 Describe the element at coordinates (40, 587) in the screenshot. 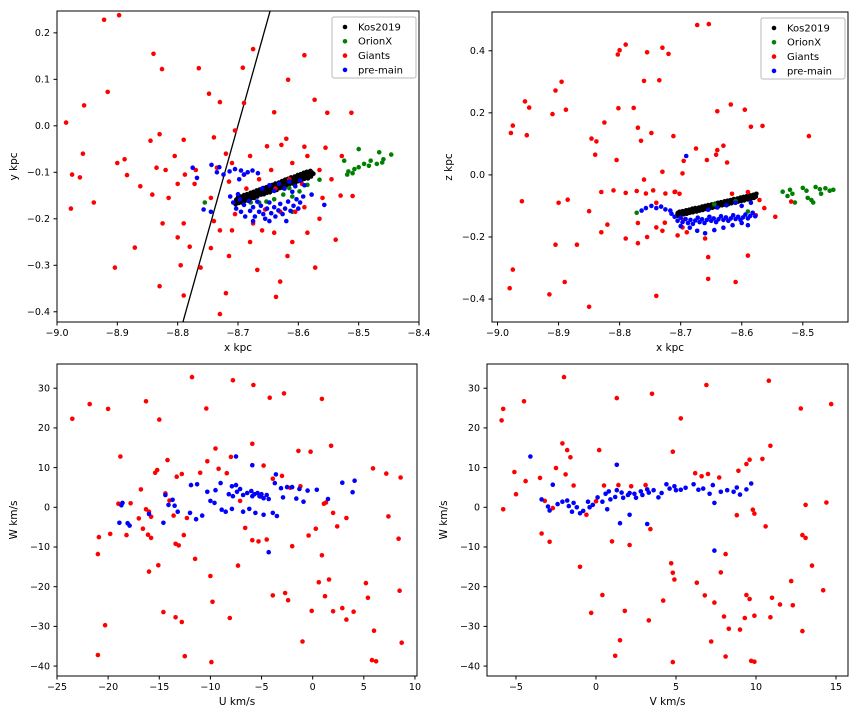

I see `y-tick-label: −20` at that location.